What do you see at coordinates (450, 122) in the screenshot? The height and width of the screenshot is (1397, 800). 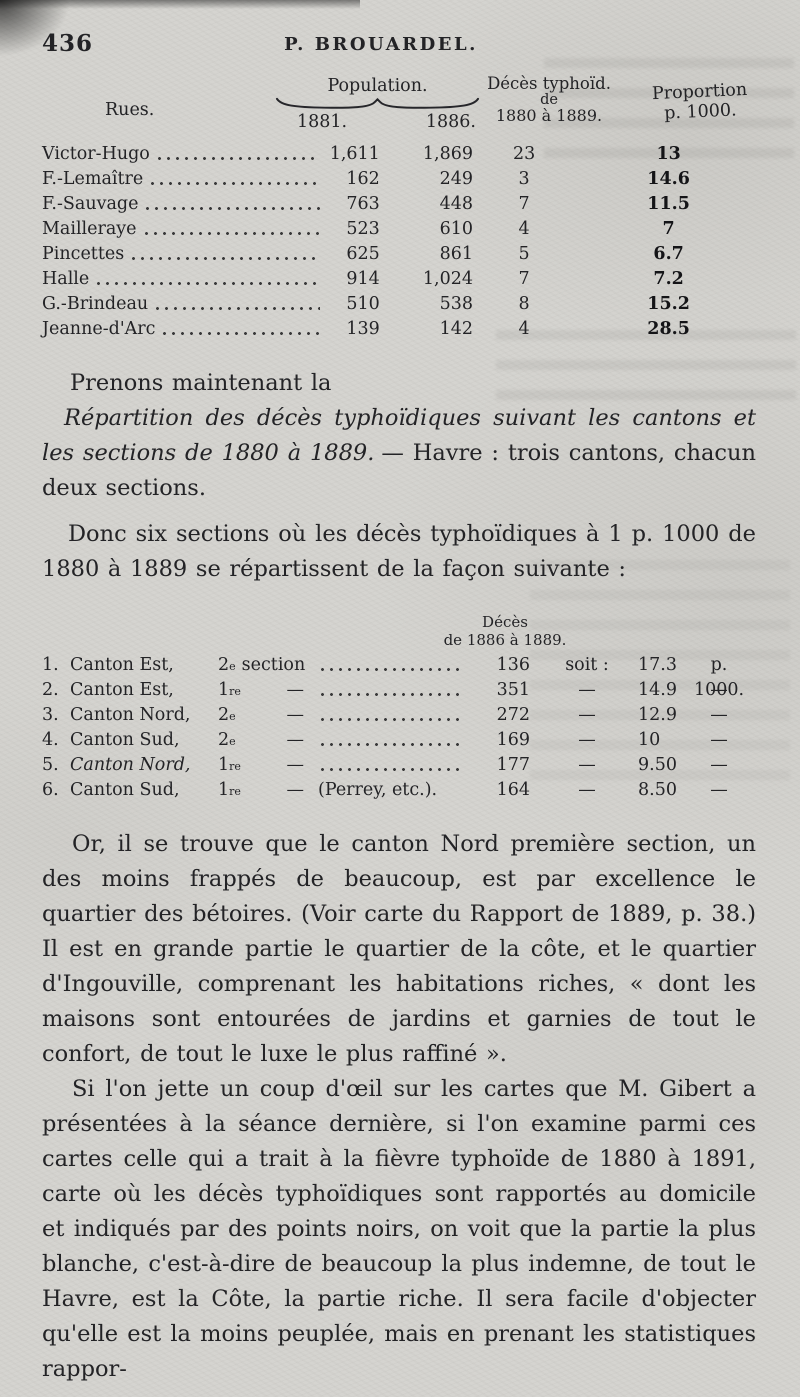 I see `column-header-1886: 1886.` at bounding box center [450, 122].